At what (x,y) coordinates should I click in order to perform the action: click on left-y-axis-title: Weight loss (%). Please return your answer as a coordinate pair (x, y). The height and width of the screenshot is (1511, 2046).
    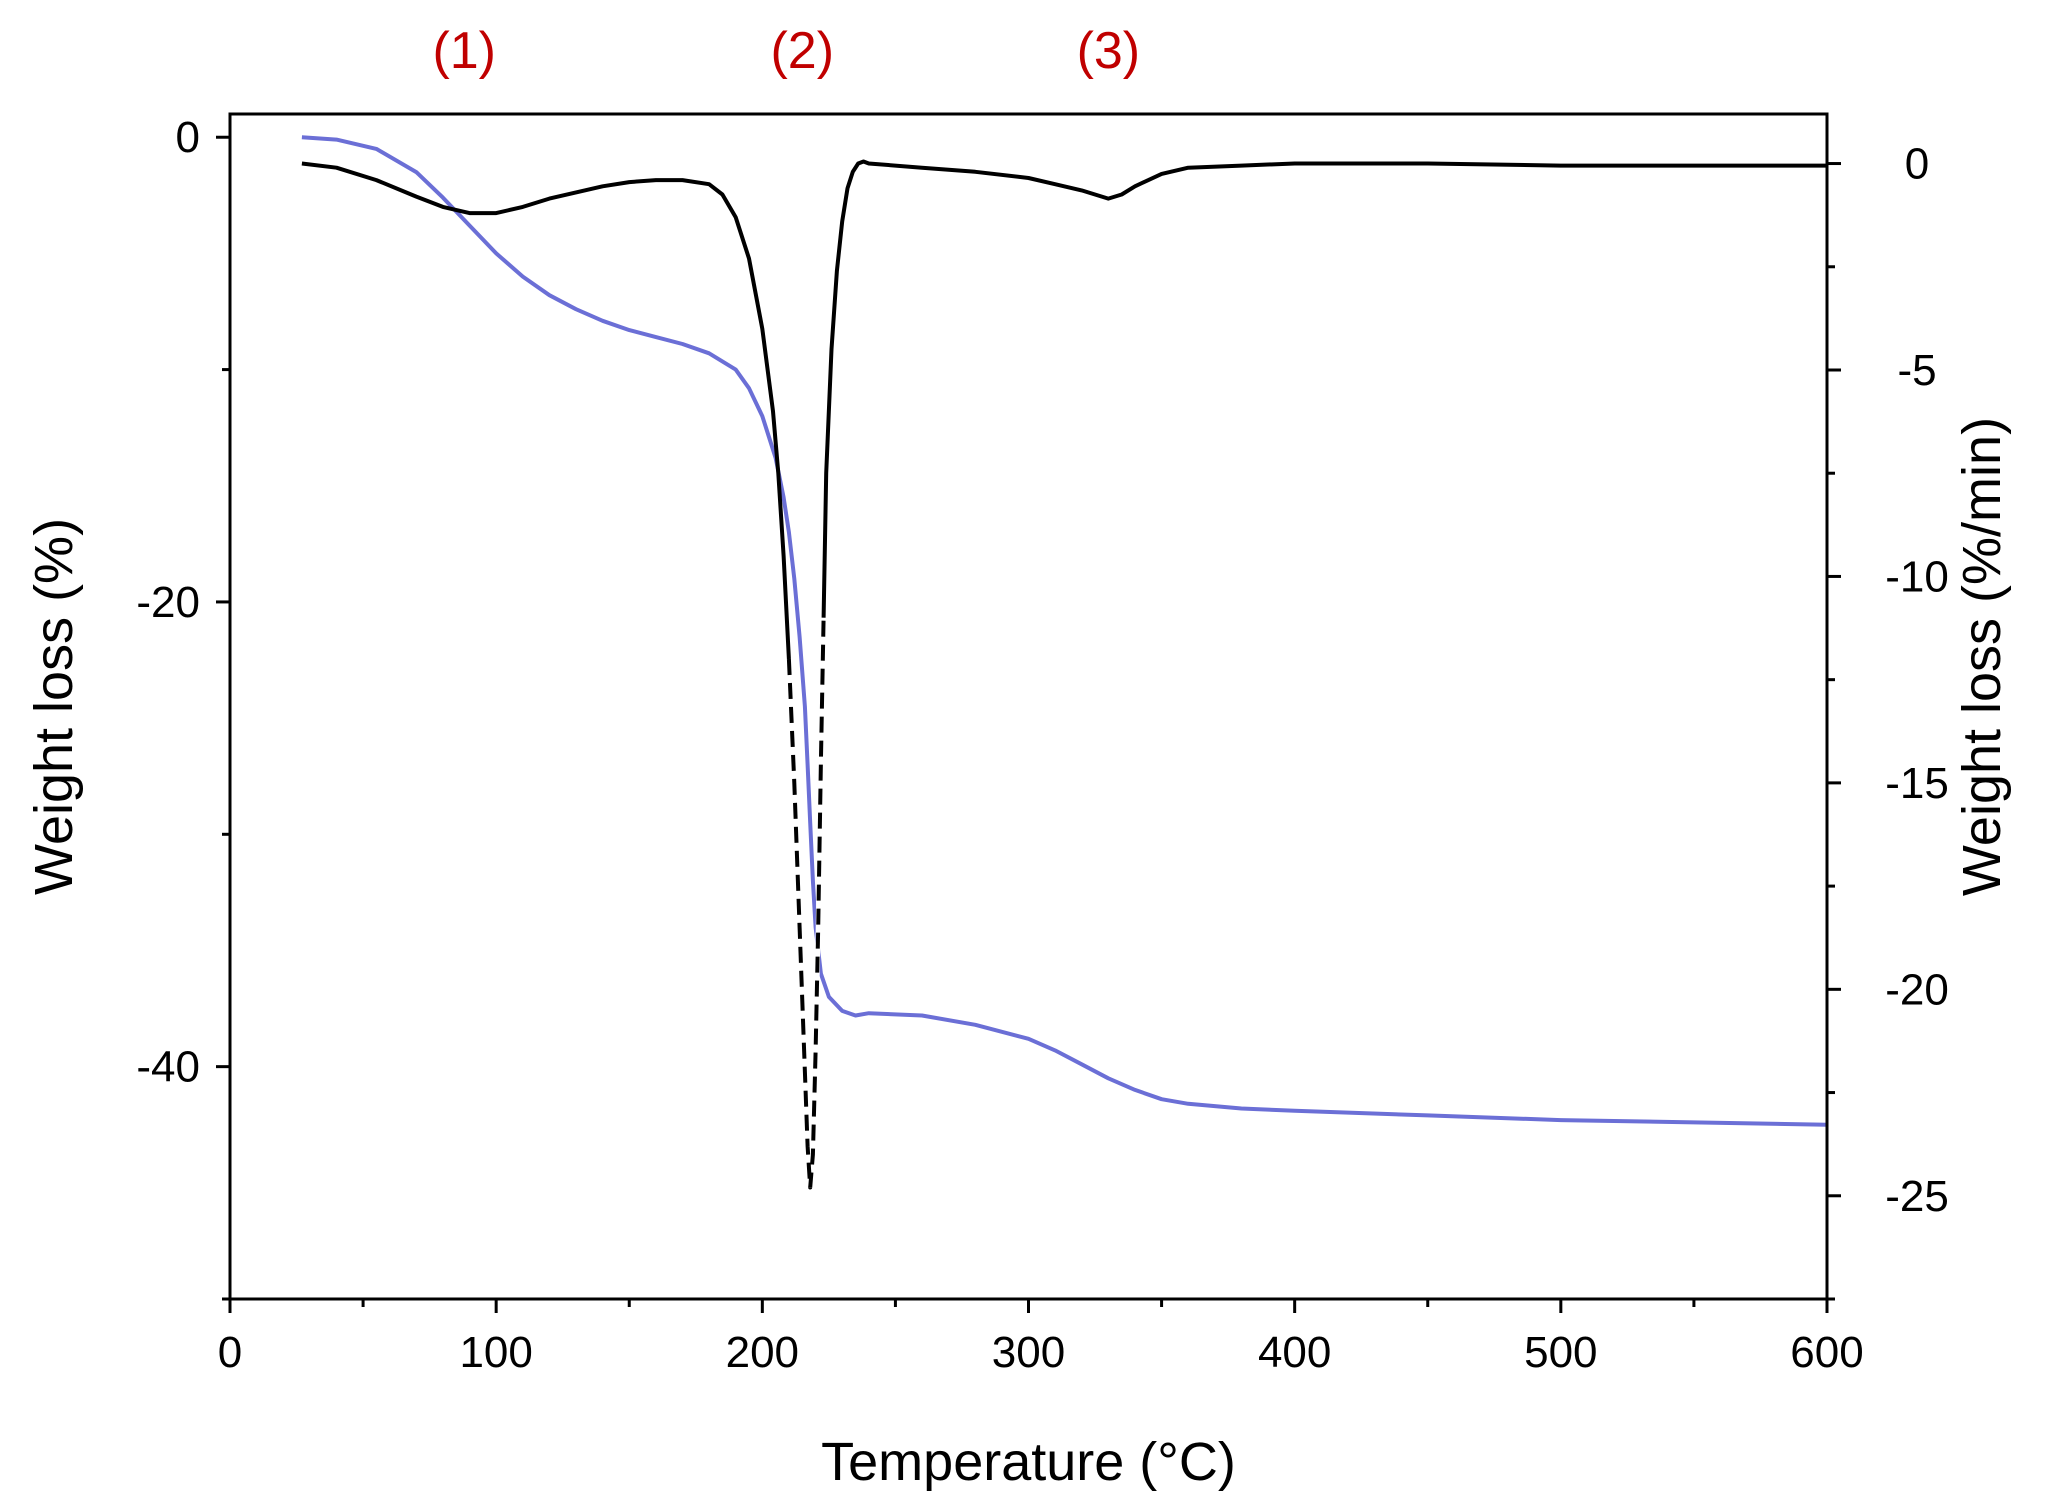
    Looking at the image, I should click on (54, 706).